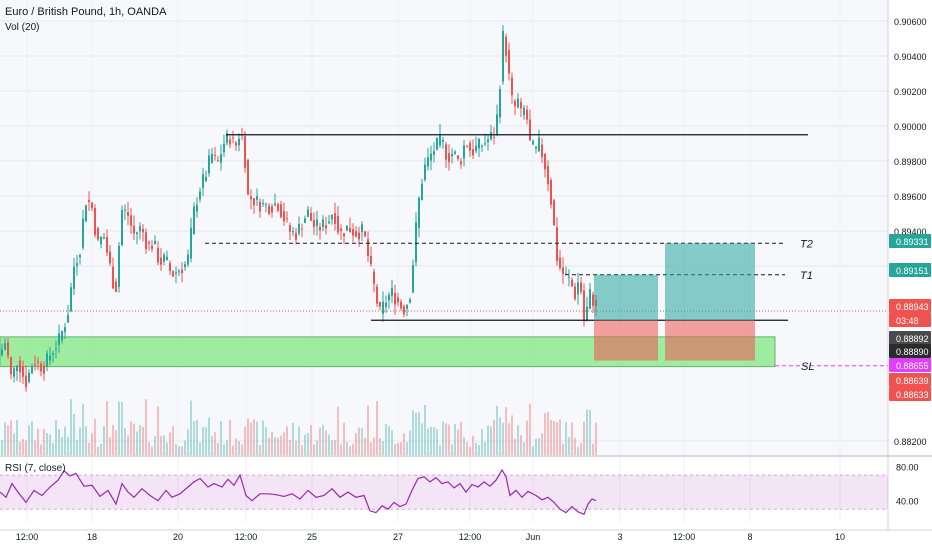 Image resolution: width=932 pixels, height=550 pixels. What do you see at coordinates (86, 12) in the screenshot?
I see `symbol-legend: Euro / British Pound, 1h, OANDA` at bounding box center [86, 12].